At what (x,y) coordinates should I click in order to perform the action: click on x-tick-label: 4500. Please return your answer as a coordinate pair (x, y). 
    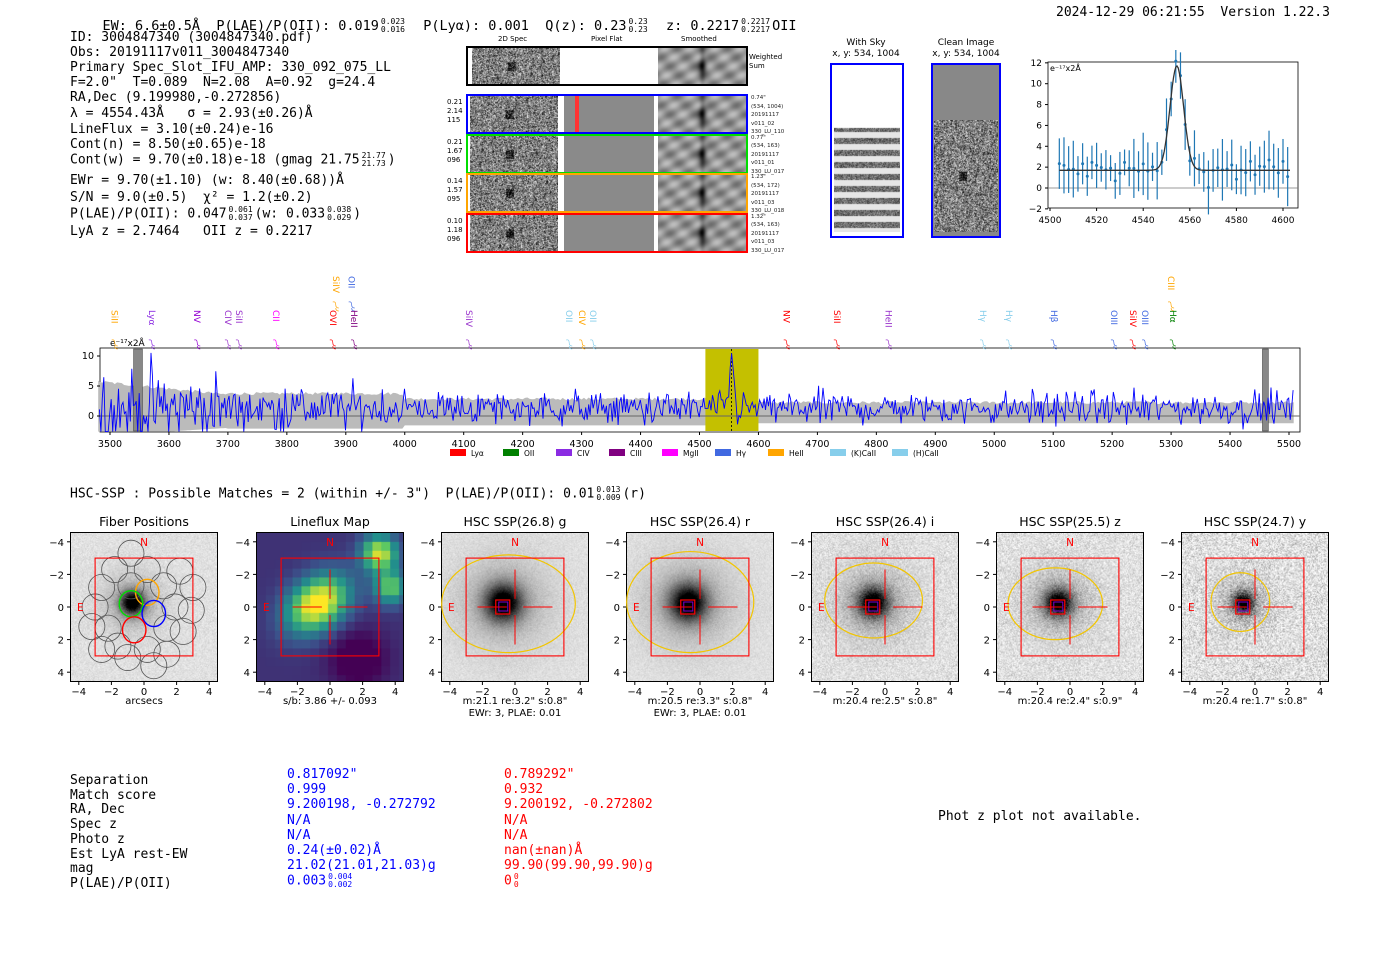
    Looking at the image, I should click on (1050, 221).